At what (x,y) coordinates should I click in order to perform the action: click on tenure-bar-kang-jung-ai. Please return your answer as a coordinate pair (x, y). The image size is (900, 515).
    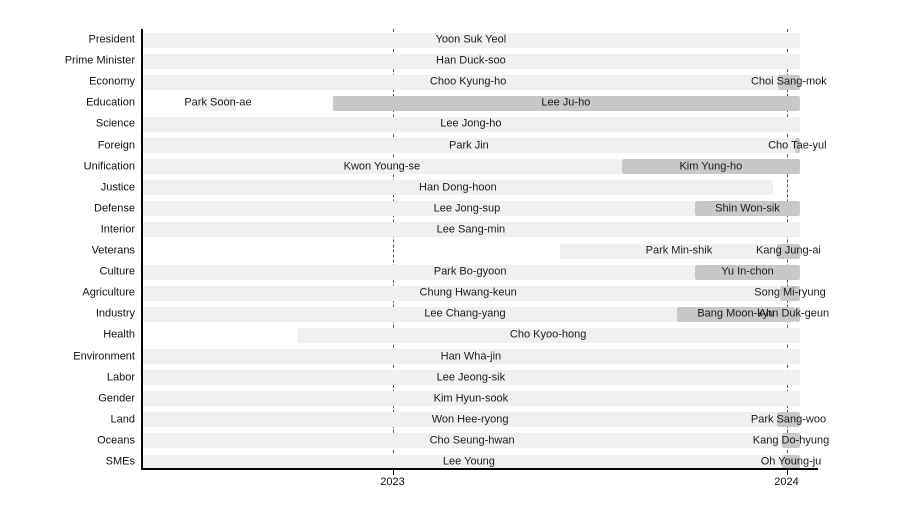
    Looking at the image, I should click on (788, 251).